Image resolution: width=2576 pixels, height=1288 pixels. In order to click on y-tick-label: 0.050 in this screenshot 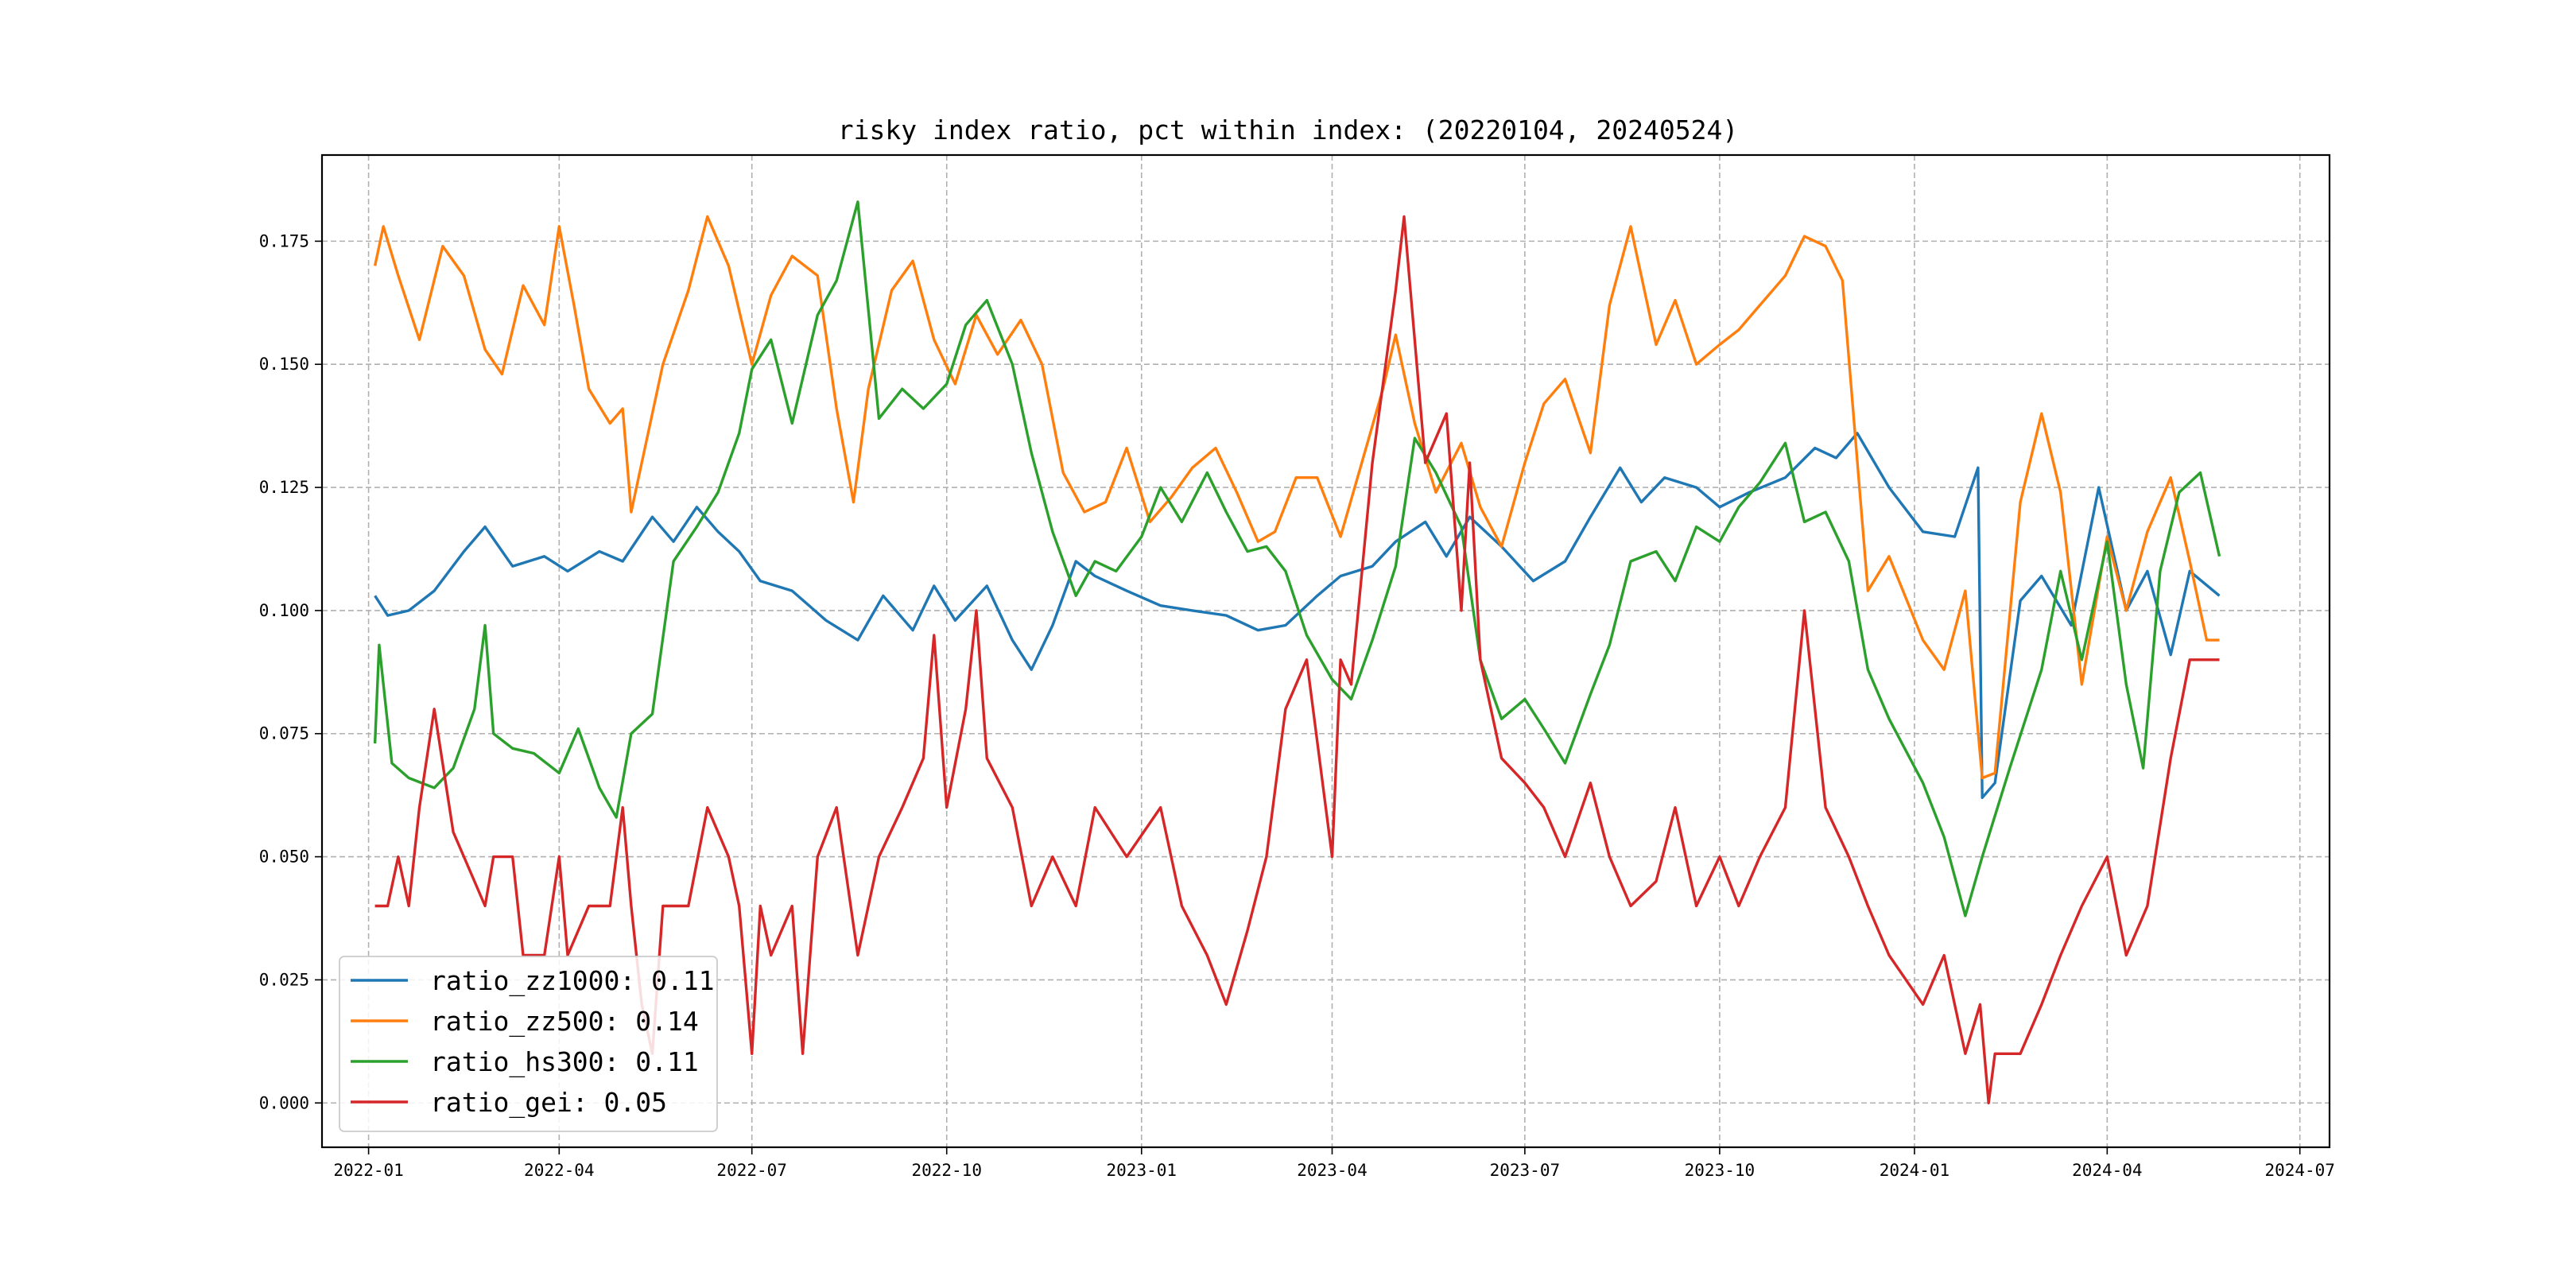, I will do `click(284, 857)`.